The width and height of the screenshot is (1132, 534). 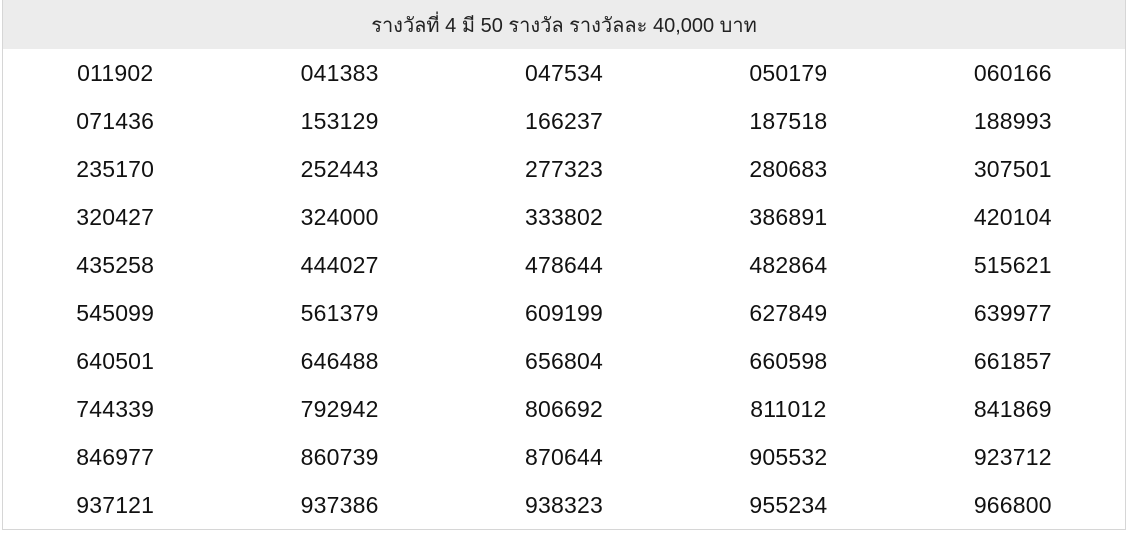 I want to click on prize-number: 938323, so click(x=564, y=504).